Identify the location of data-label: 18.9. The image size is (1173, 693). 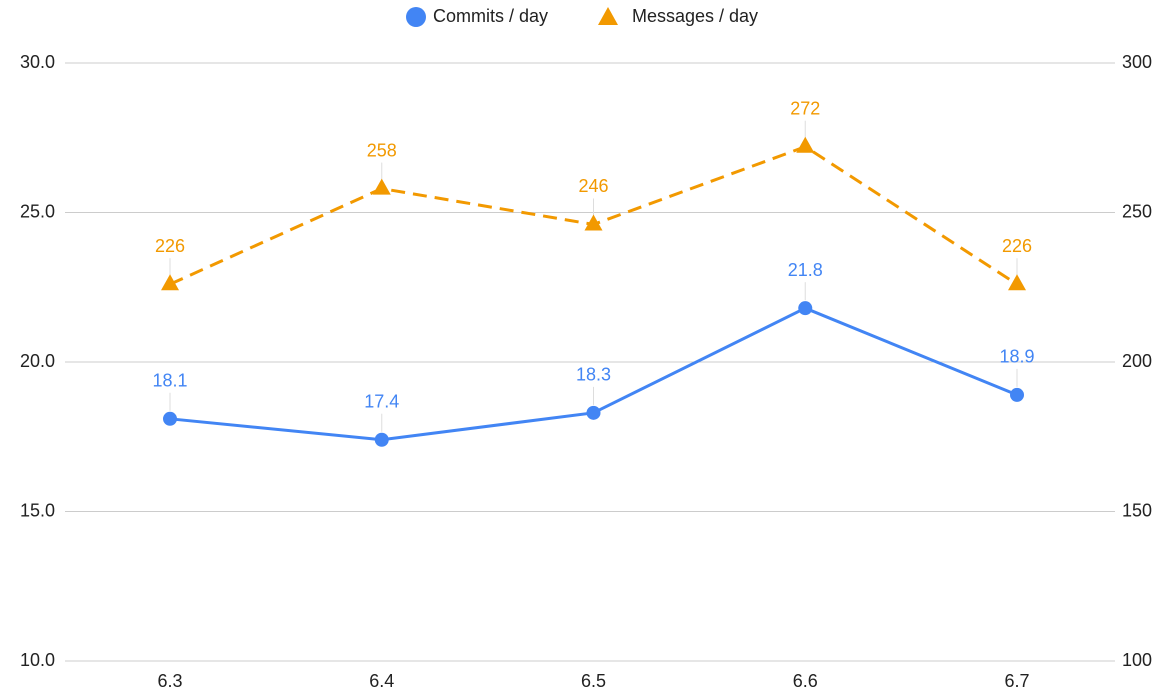
(1016, 357).